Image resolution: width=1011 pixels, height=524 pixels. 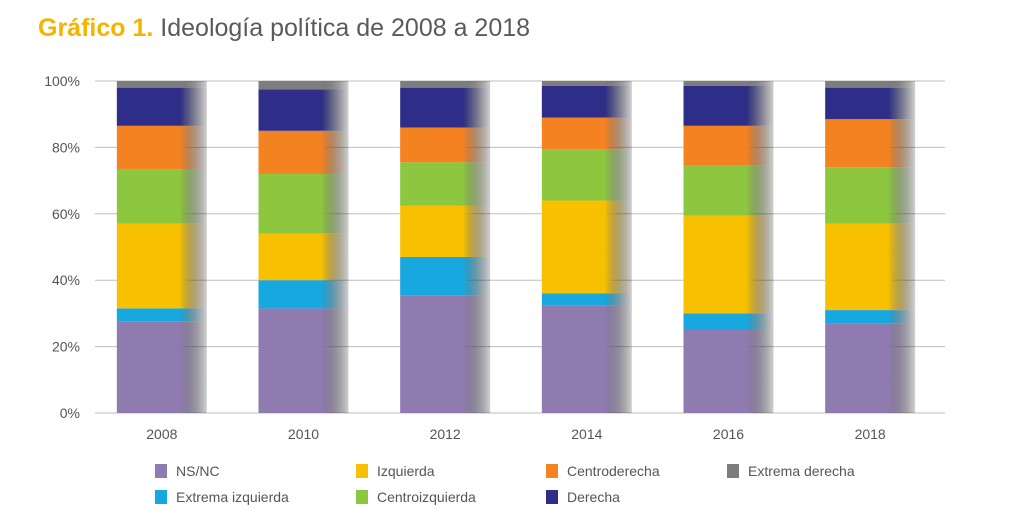 I want to click on y-tick-label: 20%, so click(x=66, y=347).